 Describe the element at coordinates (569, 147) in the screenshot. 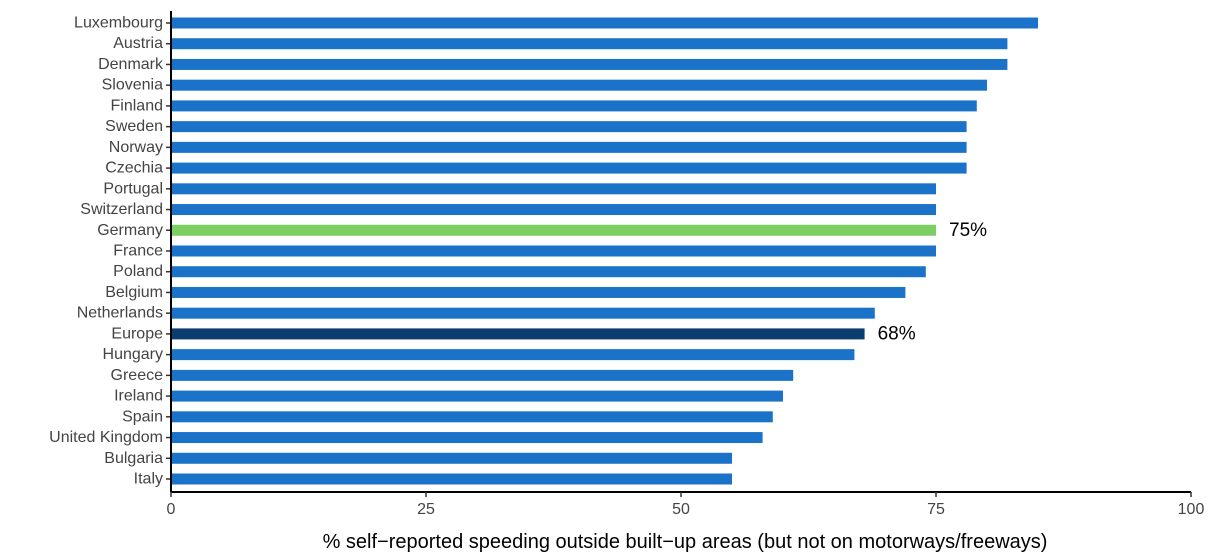

I see `bar-norway` at that location.